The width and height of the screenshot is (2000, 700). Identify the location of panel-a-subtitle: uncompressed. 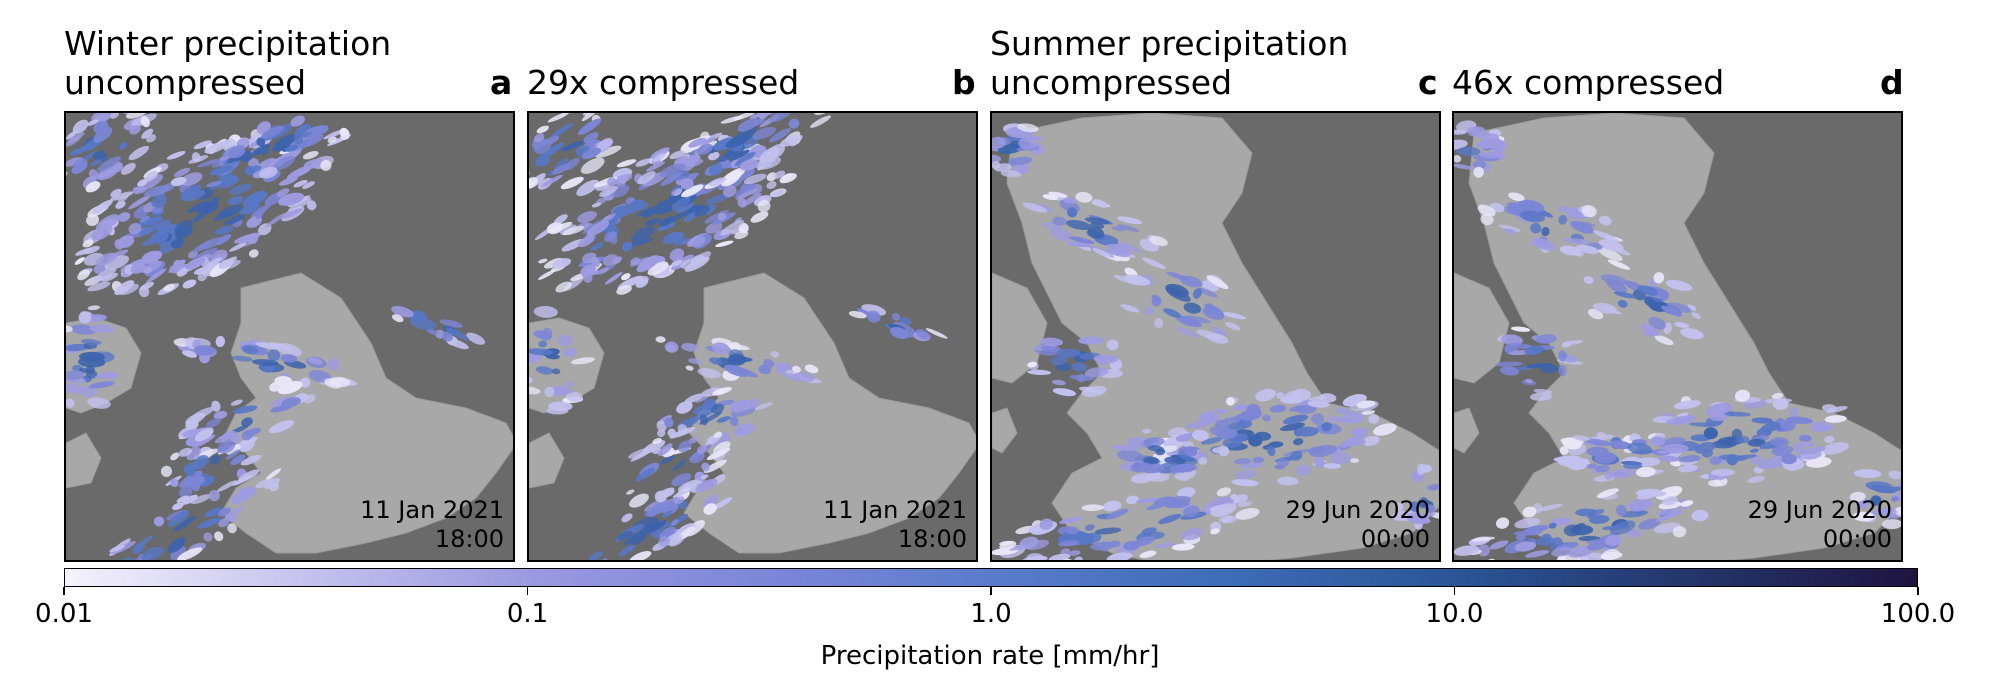
(185, 82).